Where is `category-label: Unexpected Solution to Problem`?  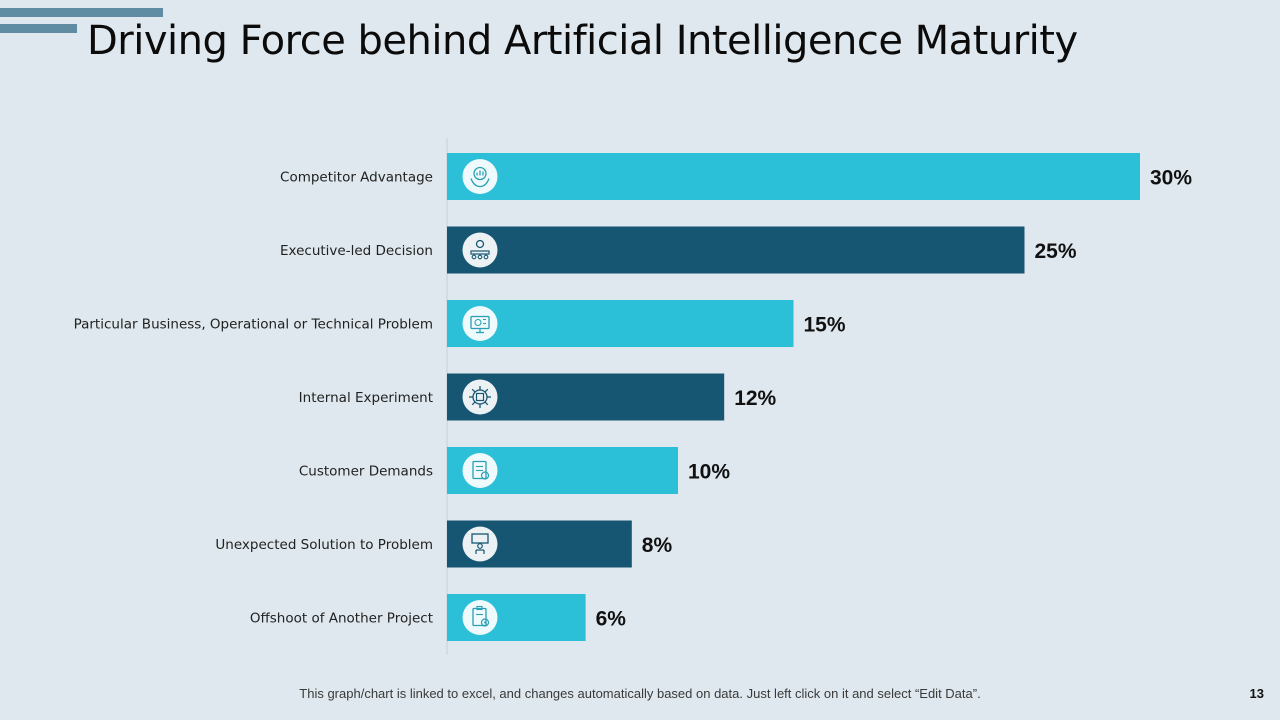 category-label: Unexpected Solution to Problem is located at coordinates (324, 545).